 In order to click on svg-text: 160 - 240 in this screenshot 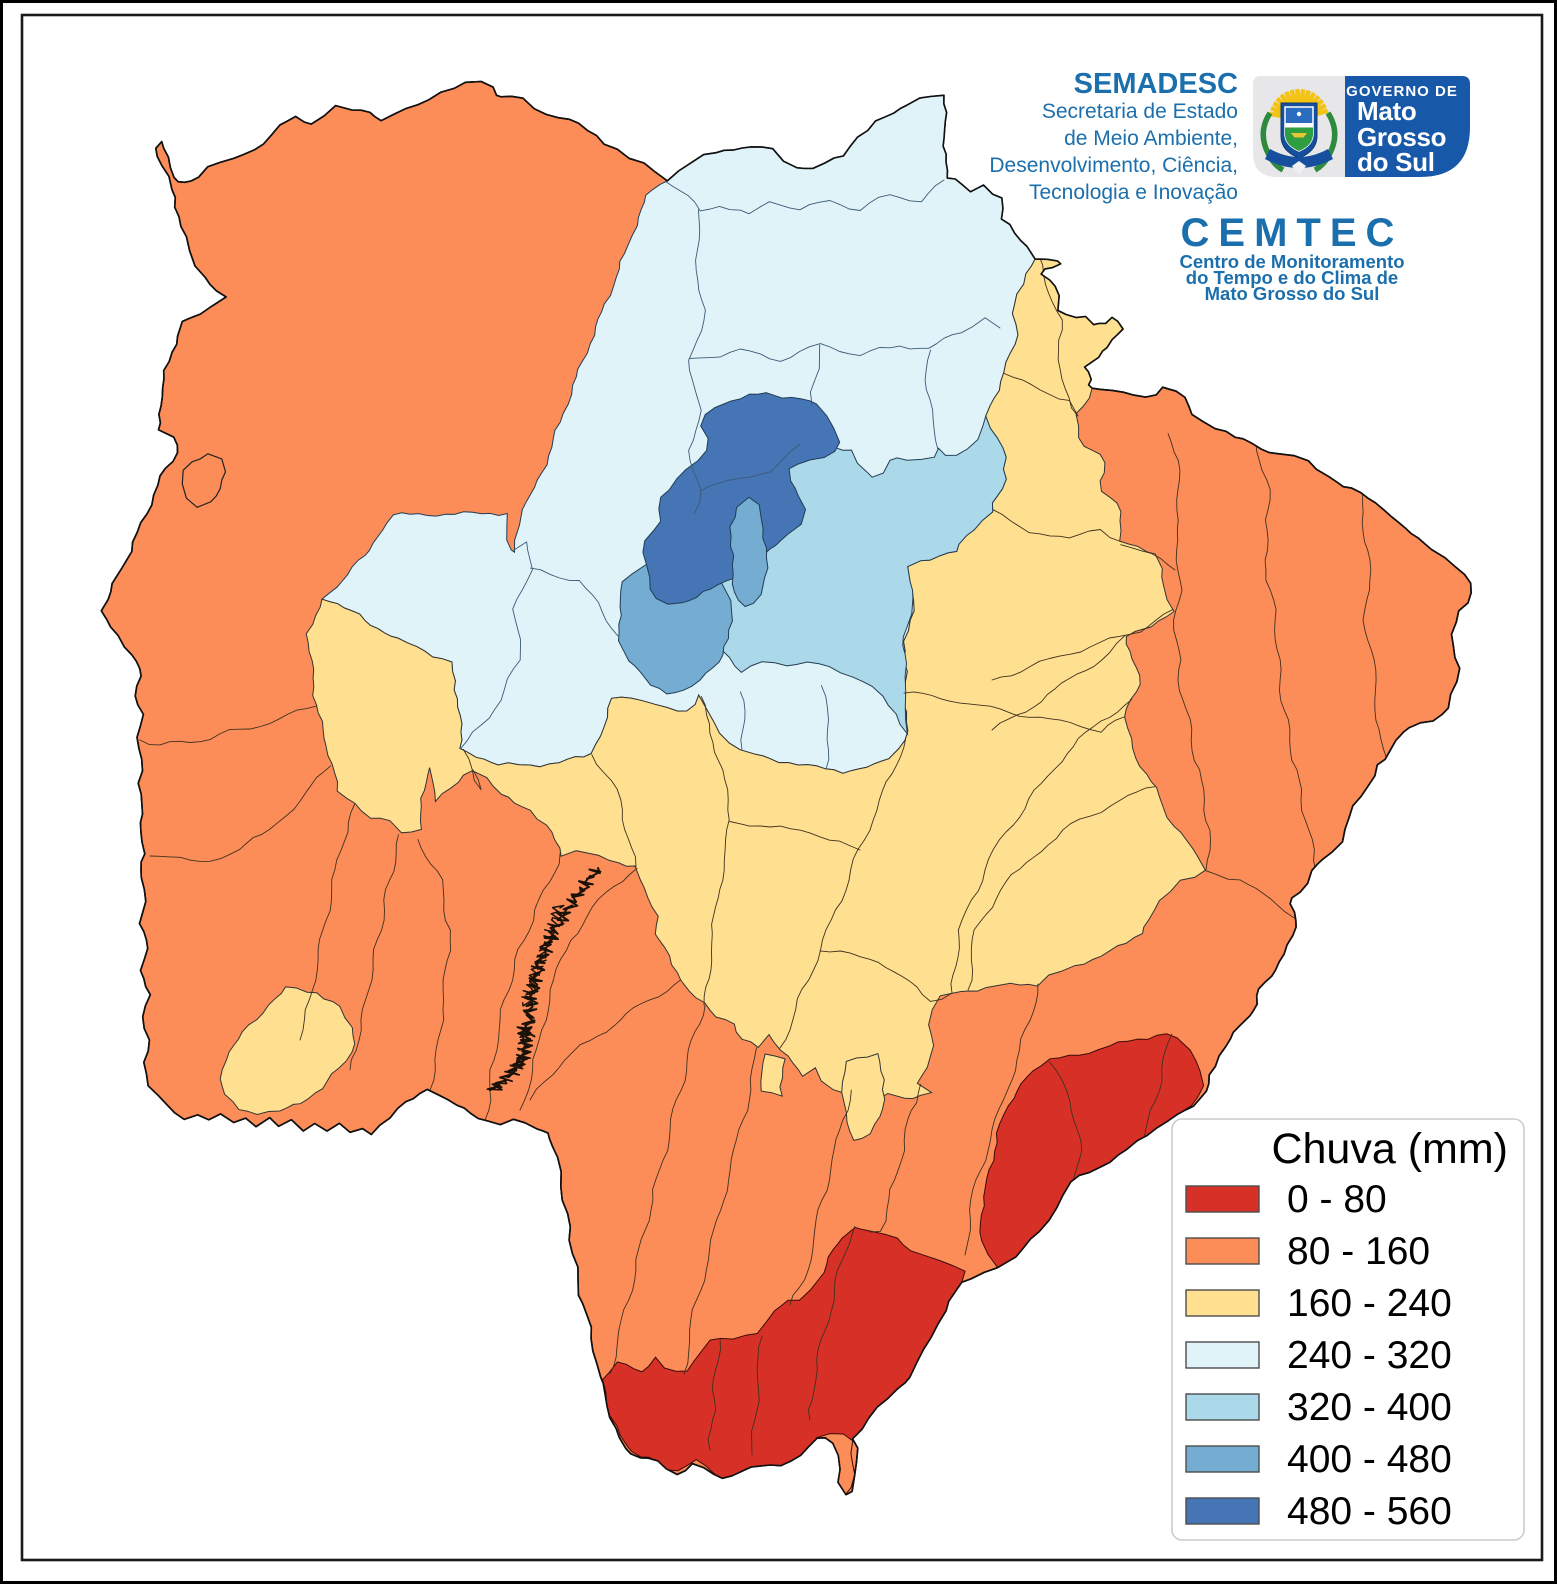, I will do `click(1369, 1303)`.